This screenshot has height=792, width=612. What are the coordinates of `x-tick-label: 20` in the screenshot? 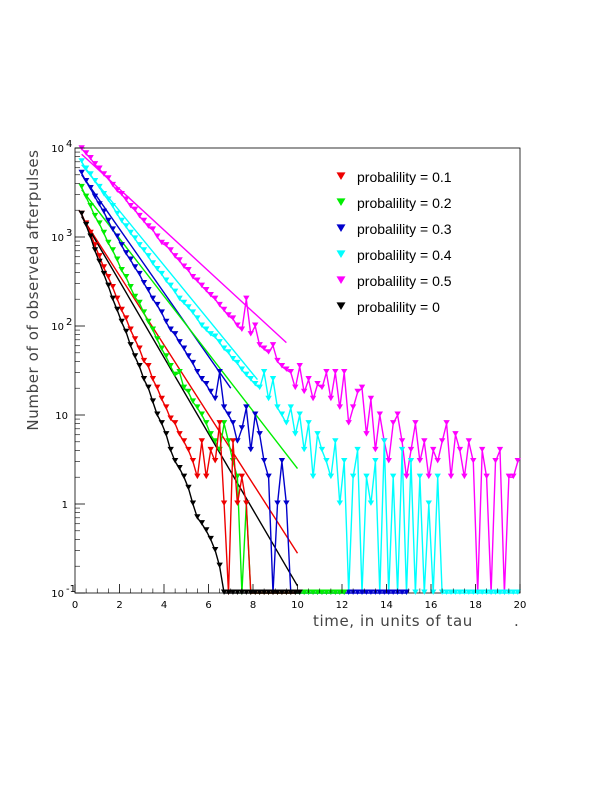 It's located at (520, 605).